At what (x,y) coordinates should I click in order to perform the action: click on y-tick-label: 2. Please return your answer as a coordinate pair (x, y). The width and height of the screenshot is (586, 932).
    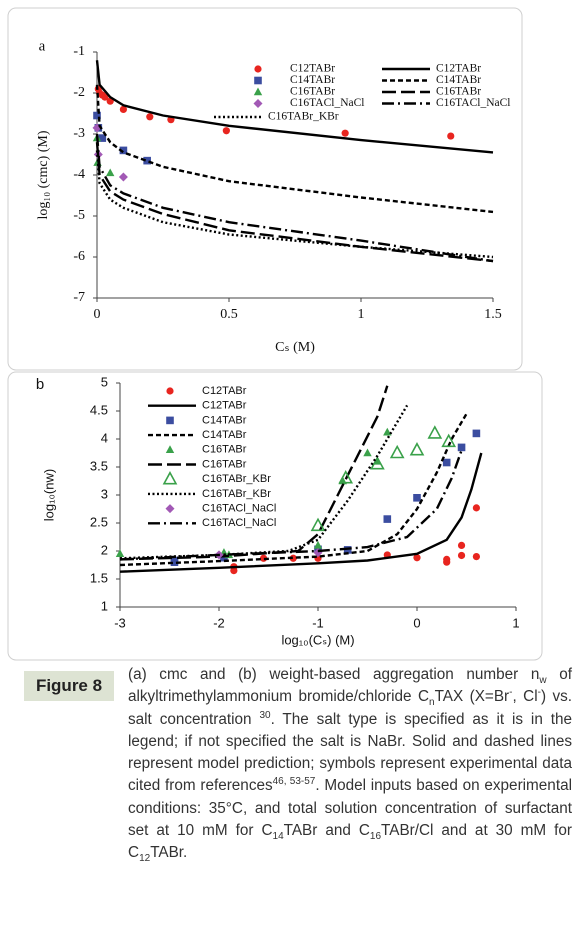
    Looking at the image, I should click on (104, 549).